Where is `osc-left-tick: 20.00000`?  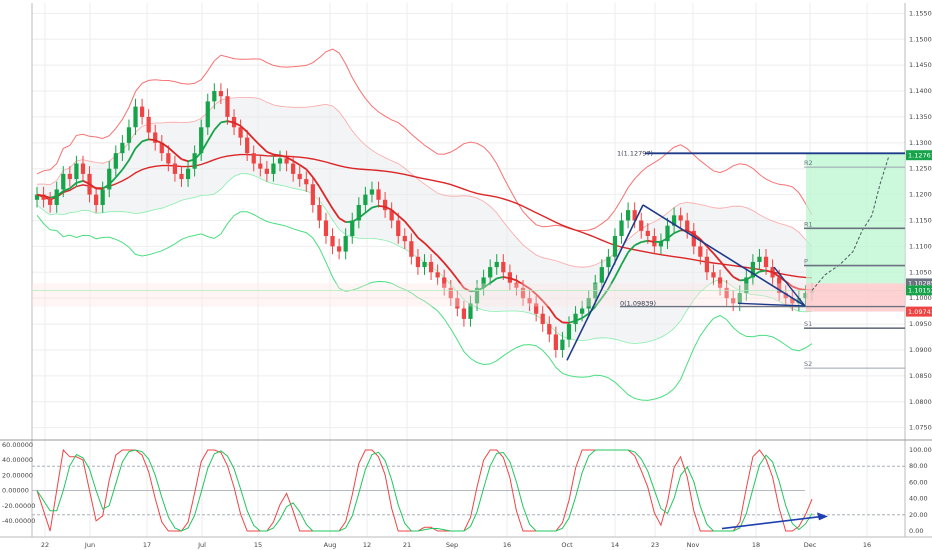 osc-left-tick: 20.00000 is located at coordinates (17, 475).